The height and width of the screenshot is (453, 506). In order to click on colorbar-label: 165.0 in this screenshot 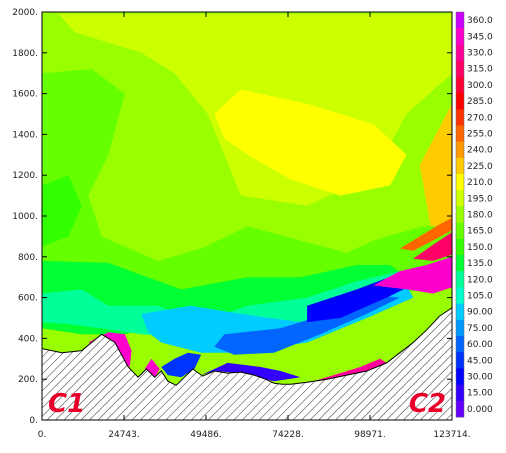, I will do `click(480, 232)`.